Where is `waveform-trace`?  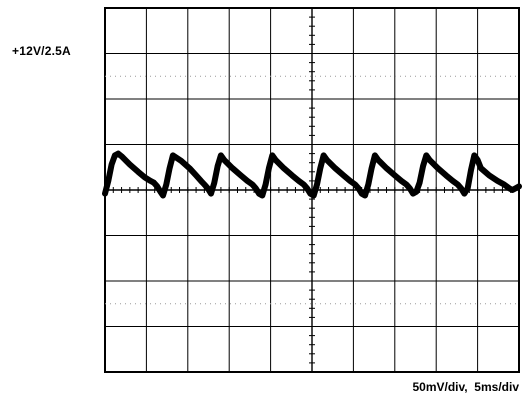 waveform-trace is located at coordinates (312, 174).